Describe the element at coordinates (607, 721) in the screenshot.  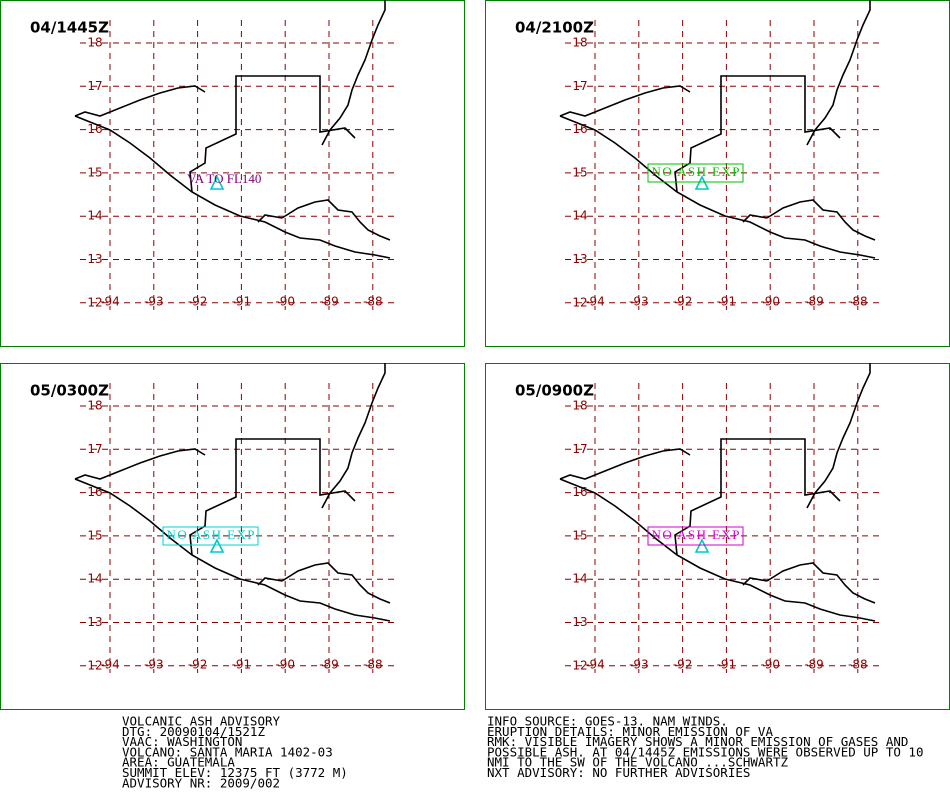
I see `advisory-line: INFO SOURCE: GOES-13. NAM WINDS.` at that location.